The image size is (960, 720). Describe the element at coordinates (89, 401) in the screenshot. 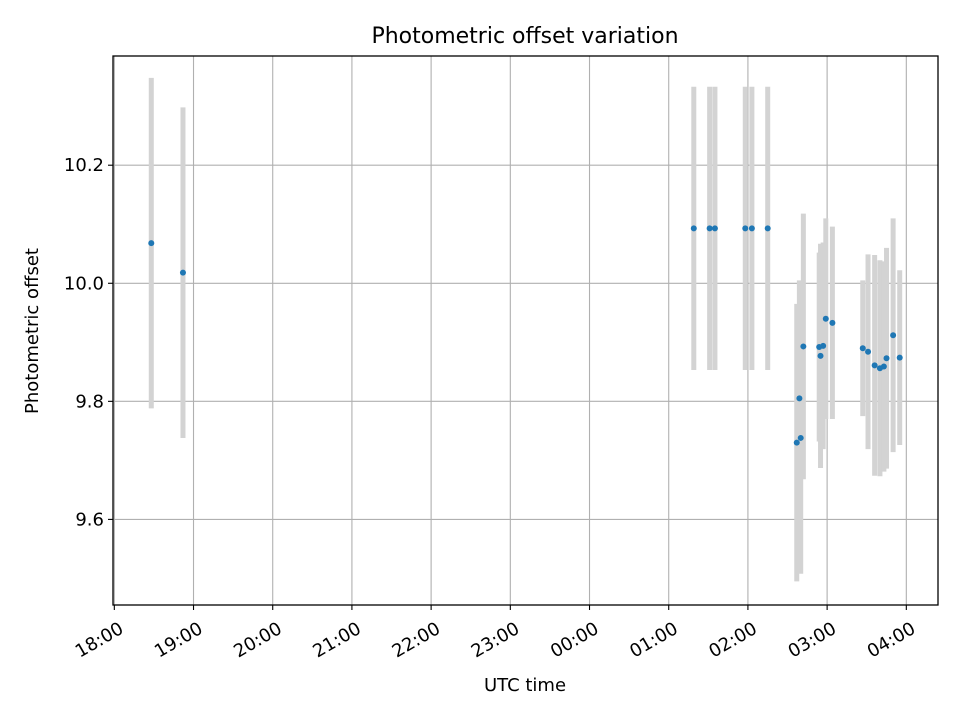

I see `y-tick-label: 9.8` at that location.